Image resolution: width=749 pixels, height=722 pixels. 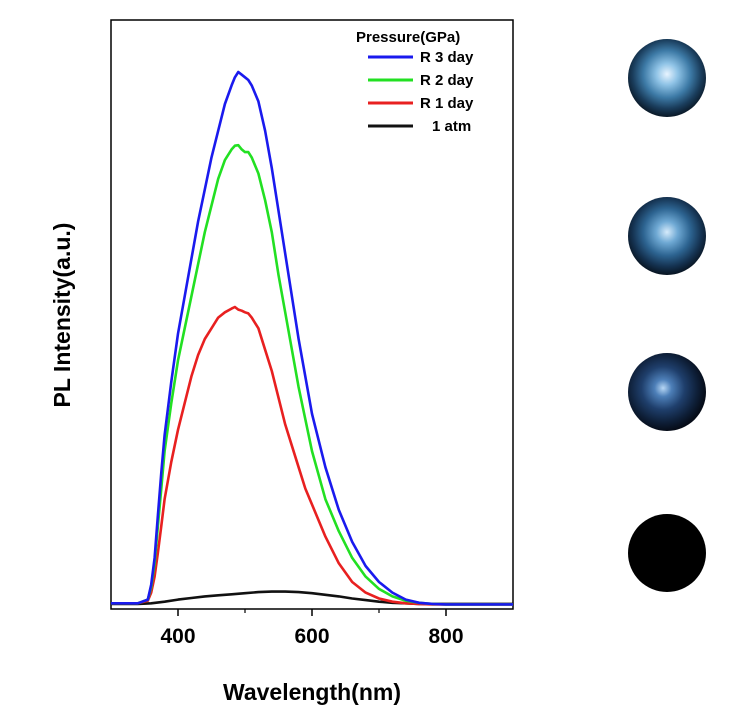 What do you see at coordinates (312, 598) in the screenshot?
I see `series-line-1-atm` at bounding box center [312, 598].